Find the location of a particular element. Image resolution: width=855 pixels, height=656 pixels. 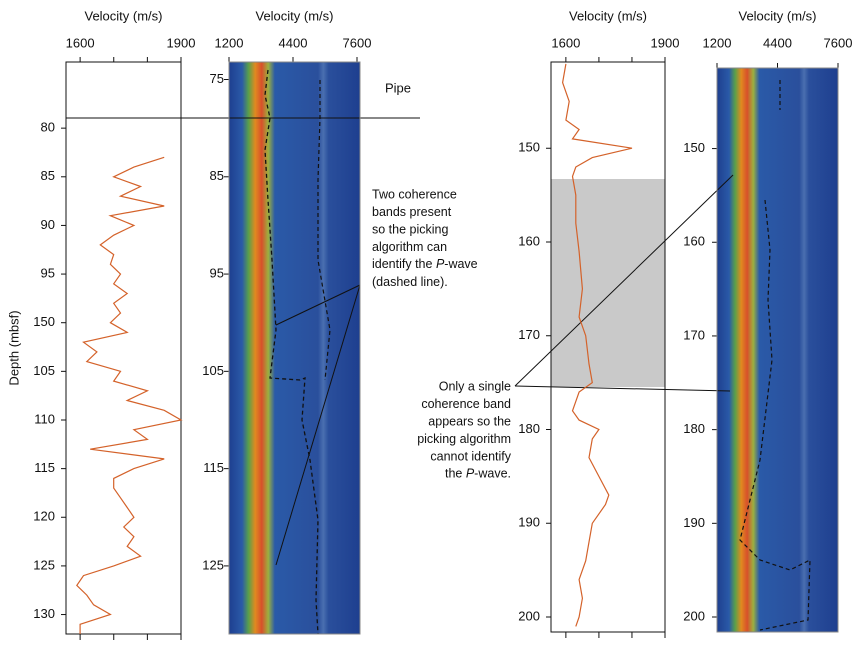

annotation-line: the P-wave. is located at coordinates (478, 474).